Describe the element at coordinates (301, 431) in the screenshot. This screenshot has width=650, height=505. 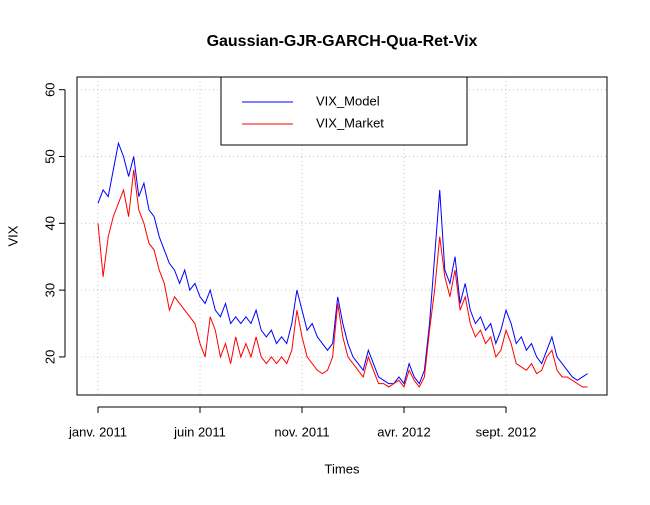
I see `x-tick-label: nov. 2011` at that location.